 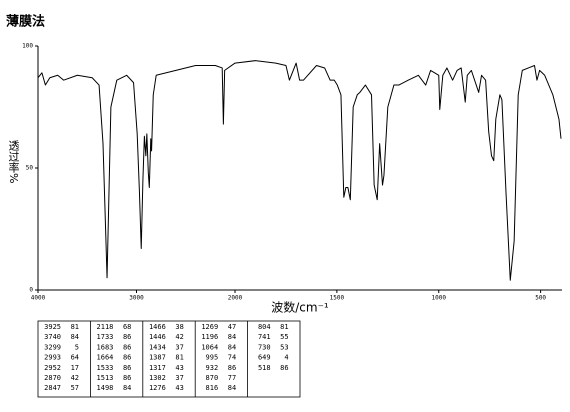 What do you see at coordinates (25, 22) in the screenshot?
I see `chart-title: 薄膜法` at bounding box center [25, 22].